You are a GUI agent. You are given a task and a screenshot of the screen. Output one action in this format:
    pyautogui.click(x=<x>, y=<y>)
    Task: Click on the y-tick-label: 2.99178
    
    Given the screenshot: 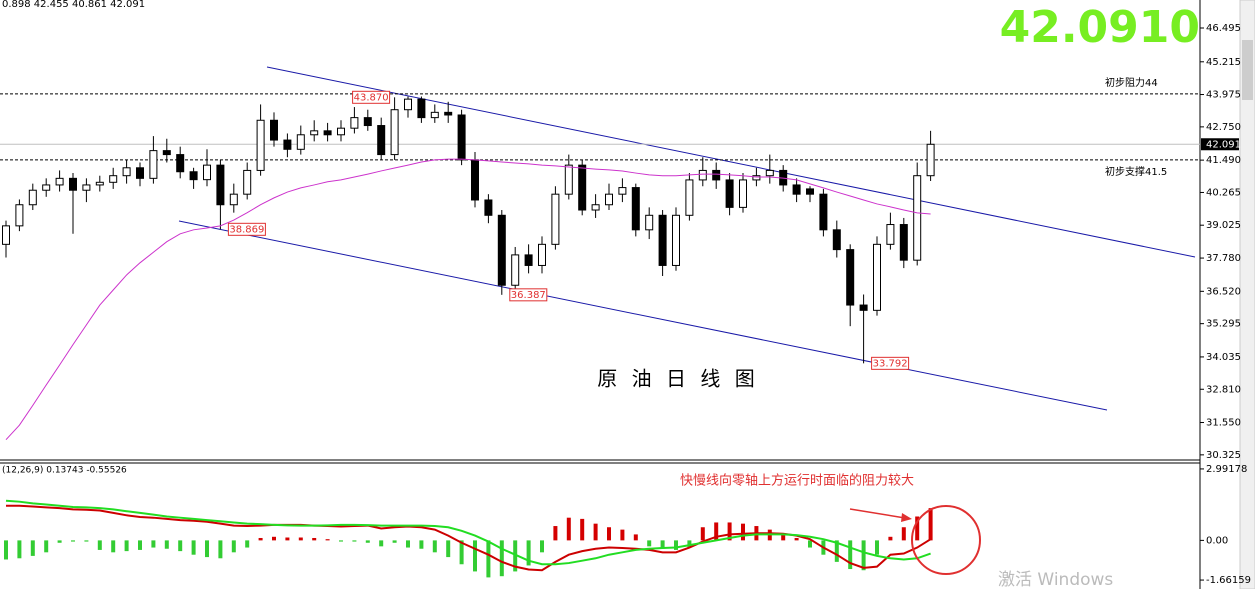 What is the action you would take?
    pyautogui.click(x=1226, y=469)
    